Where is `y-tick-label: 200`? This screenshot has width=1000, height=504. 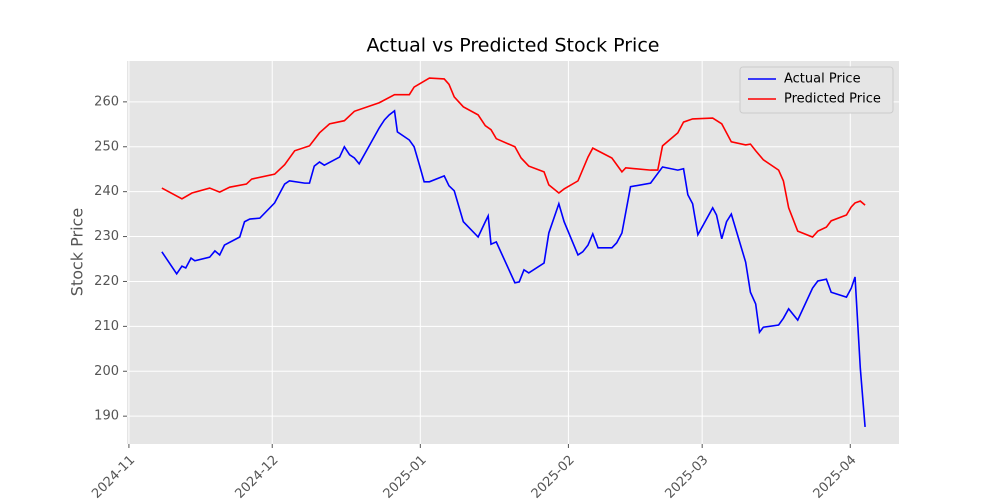 y-tick-label: 200 is located at coordinates (106, 371).